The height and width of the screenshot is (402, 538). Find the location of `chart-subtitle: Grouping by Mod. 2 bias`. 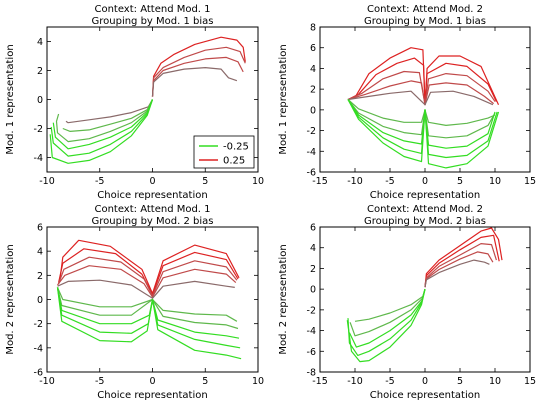

chart-subtitle: Grouping by Mod. 2 bias is located at coordinates (425, 221).